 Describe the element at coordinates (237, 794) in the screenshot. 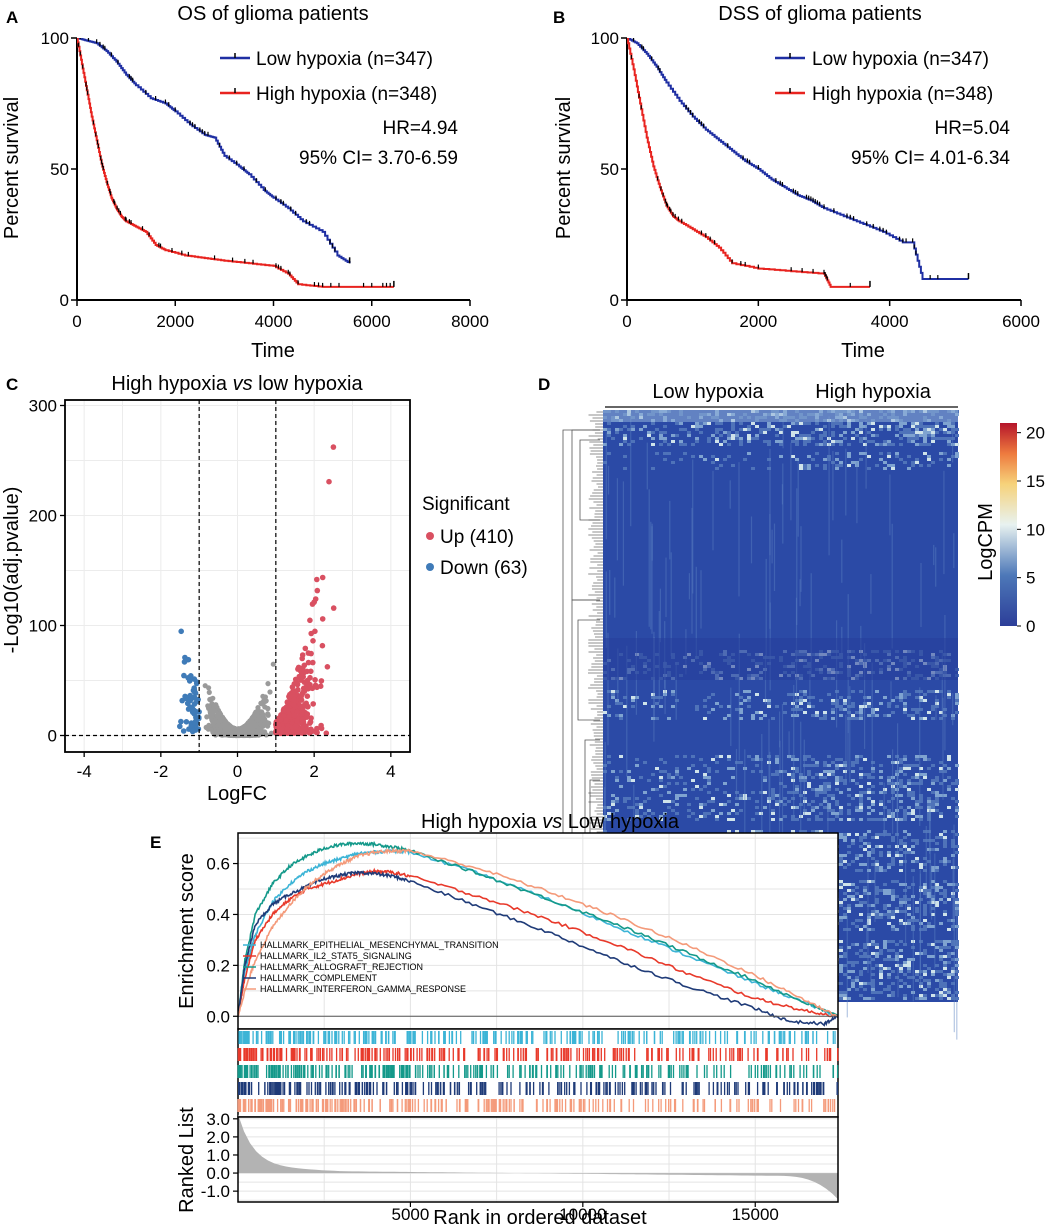

I see `volcano-x-label: LogFC` at that location.